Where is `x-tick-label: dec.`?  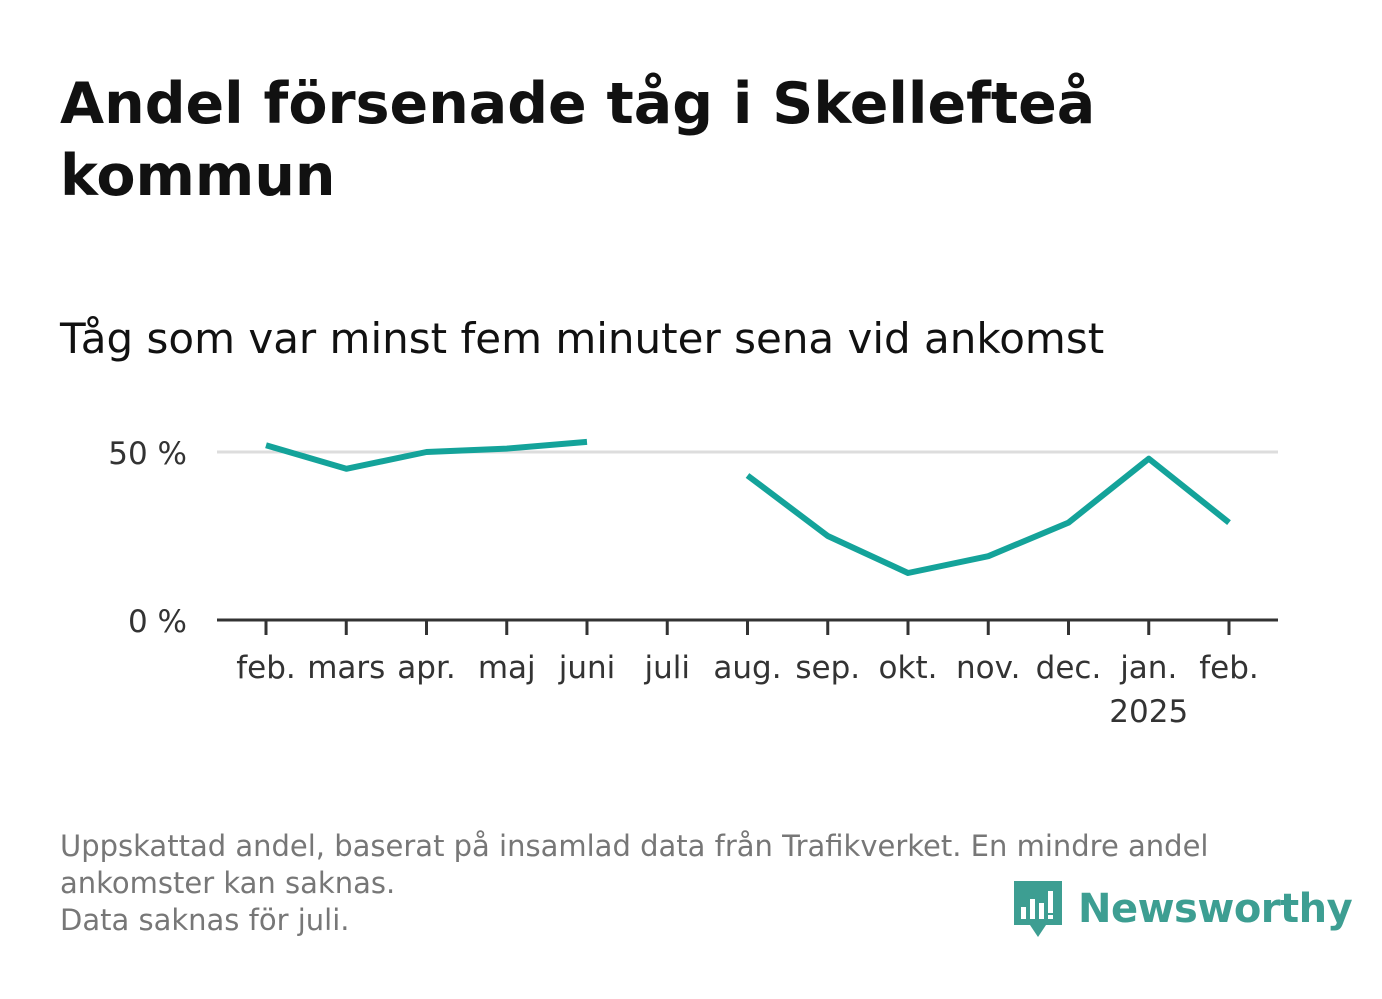 x-tick-label: dec. is located at coordinates (1069, 668).